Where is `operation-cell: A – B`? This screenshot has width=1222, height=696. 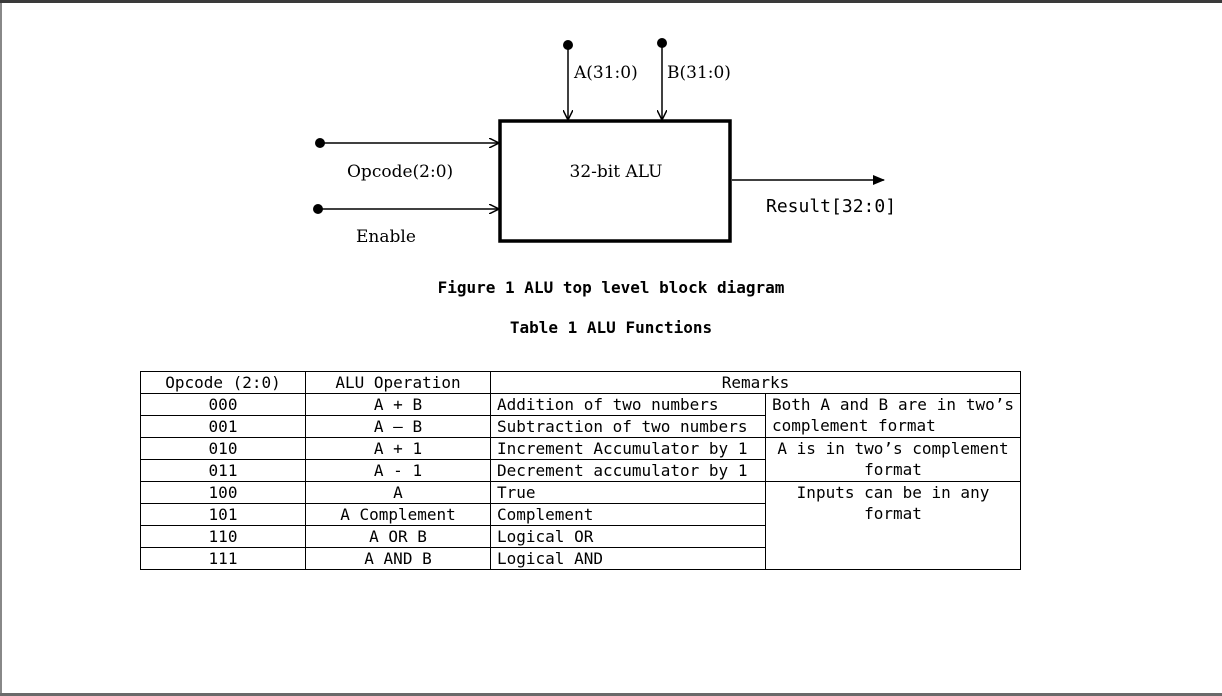 operation-cell: A – B is located at coordinates (398, 426).